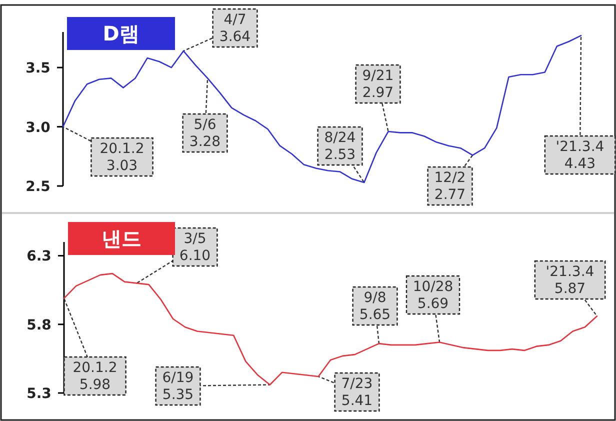 The width and height of the screenshot is (616, 421). I want to click on y-tick-label: 5.8, so click(39, 325).